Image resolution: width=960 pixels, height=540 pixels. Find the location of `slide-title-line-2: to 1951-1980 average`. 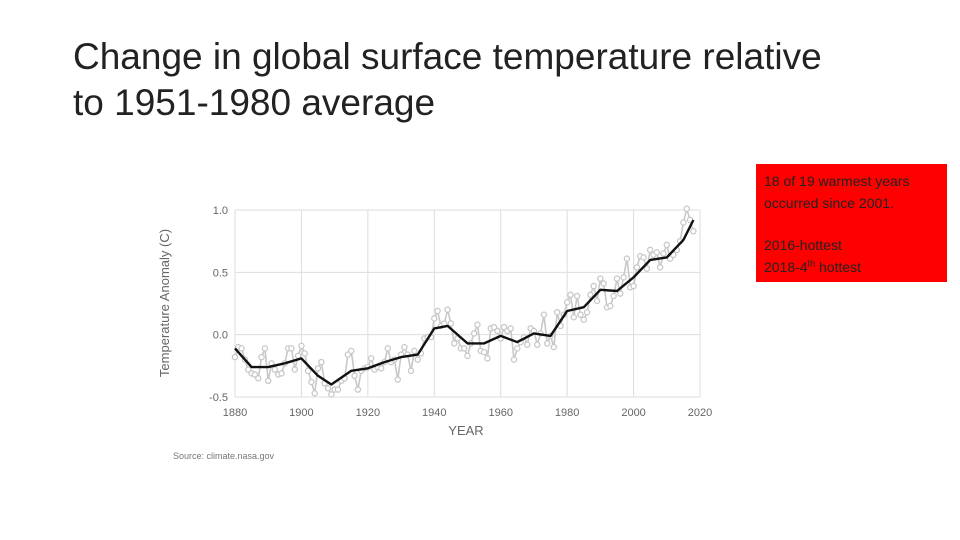

slide-title-line-2: to 1951-1980 average is located at coordinates (254, 102).